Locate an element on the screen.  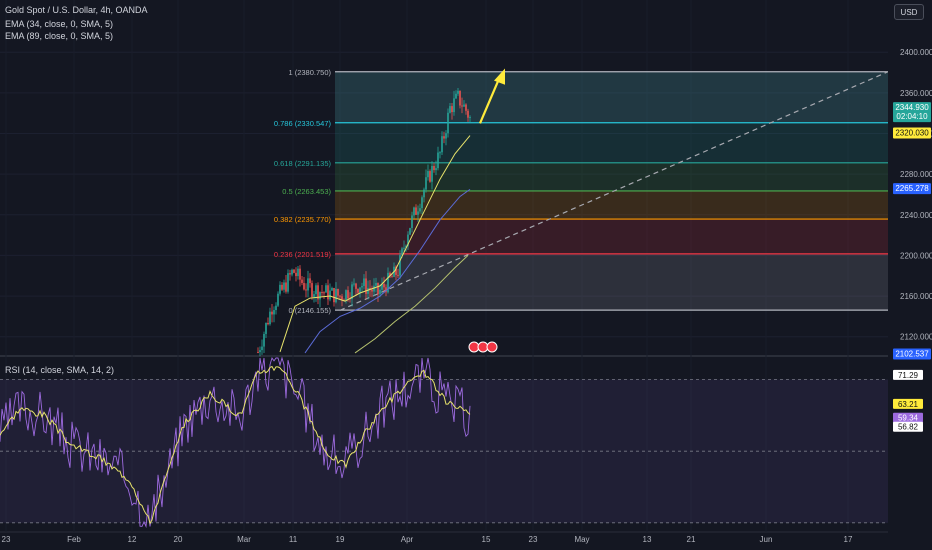
time-tick-label: Mar is located at coordinates (244, 539).